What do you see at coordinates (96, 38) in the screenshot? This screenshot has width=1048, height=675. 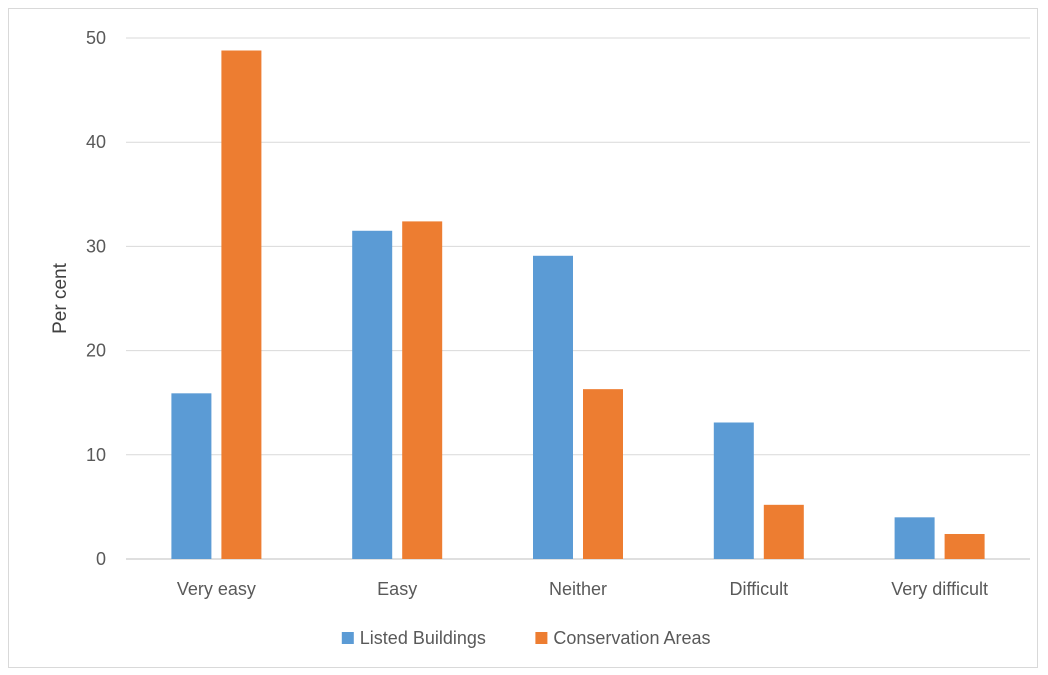 I see `y-tick-label: 50` at bounding box center [96, 38].